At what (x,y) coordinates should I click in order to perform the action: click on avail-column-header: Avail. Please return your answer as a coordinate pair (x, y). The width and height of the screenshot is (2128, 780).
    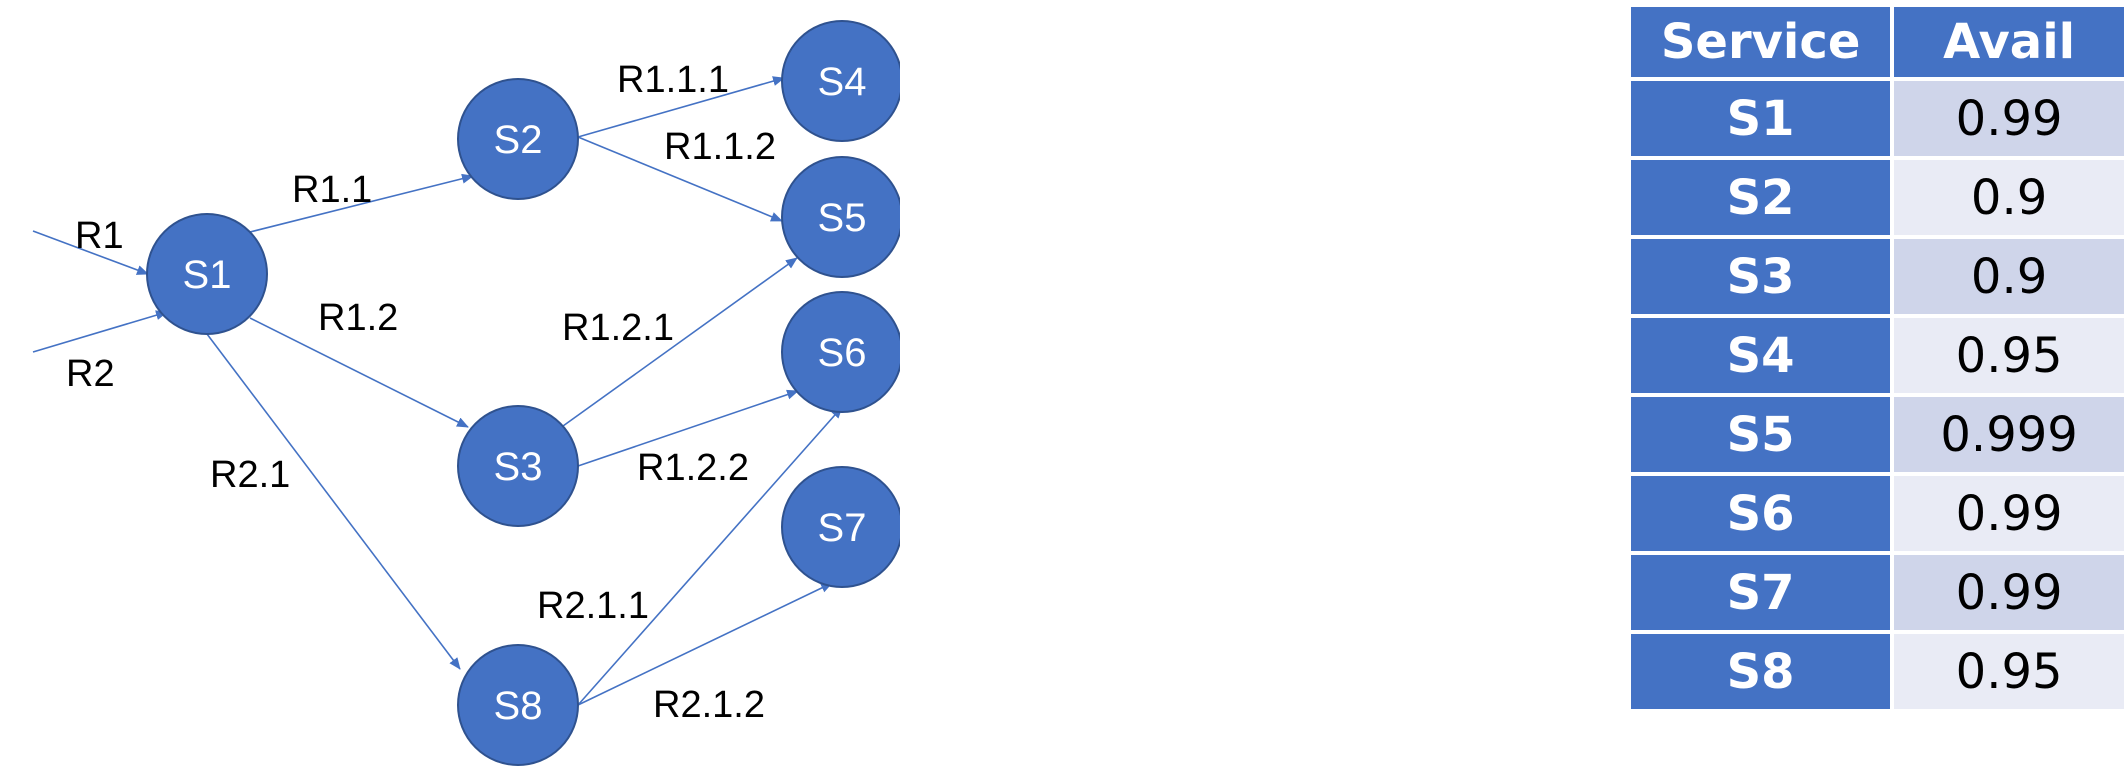
    Looking at the image, I should click on (2009, 42).